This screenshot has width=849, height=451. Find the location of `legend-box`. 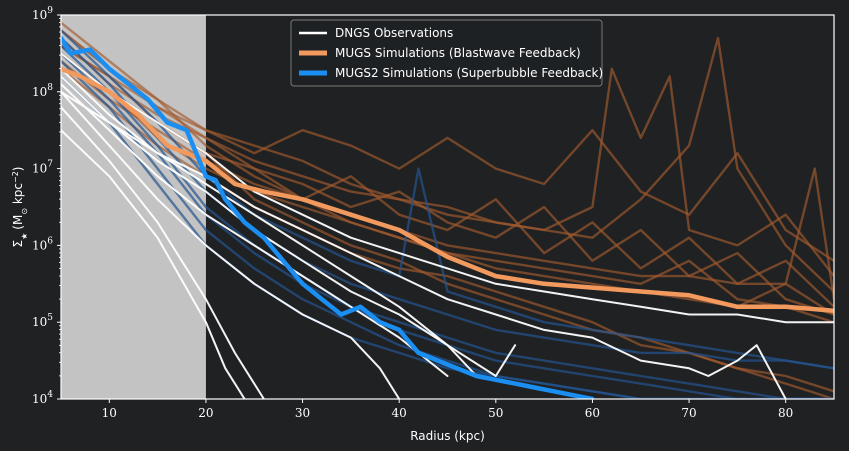

legend-box is located at coordinates (446, 53).